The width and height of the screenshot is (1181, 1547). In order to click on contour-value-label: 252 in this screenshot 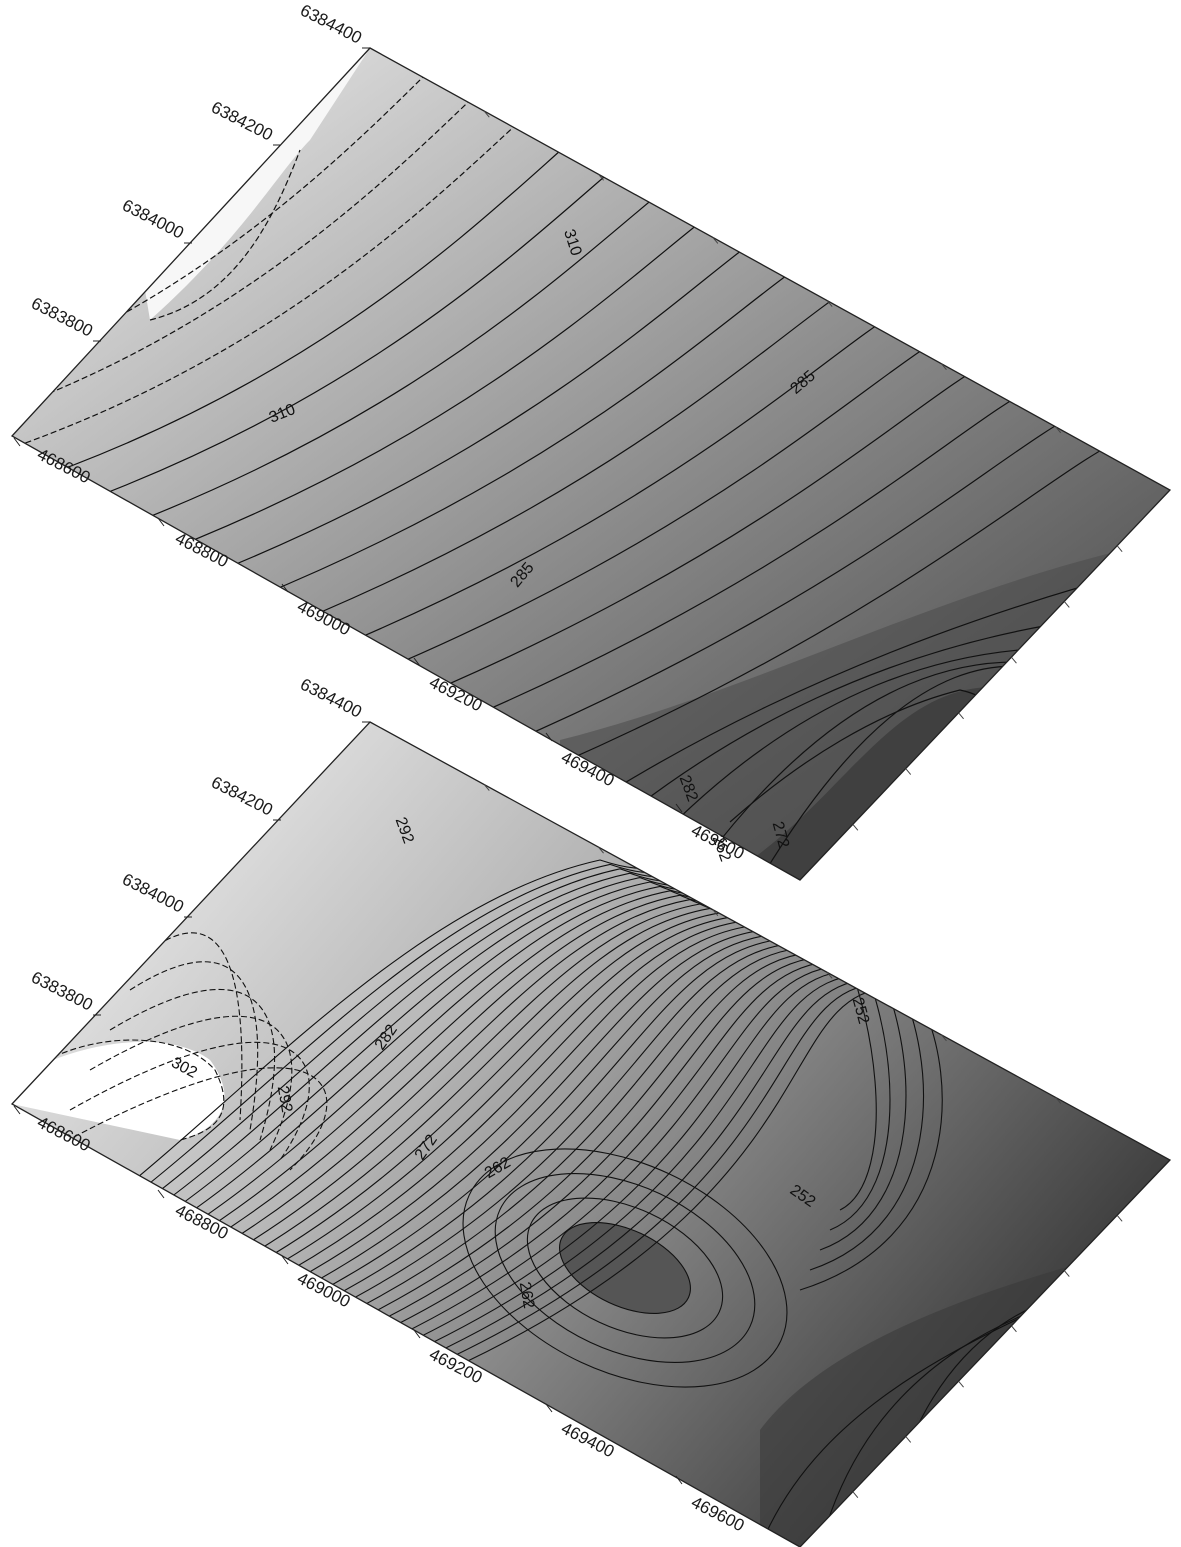, I will do `click(860, 1011)`.